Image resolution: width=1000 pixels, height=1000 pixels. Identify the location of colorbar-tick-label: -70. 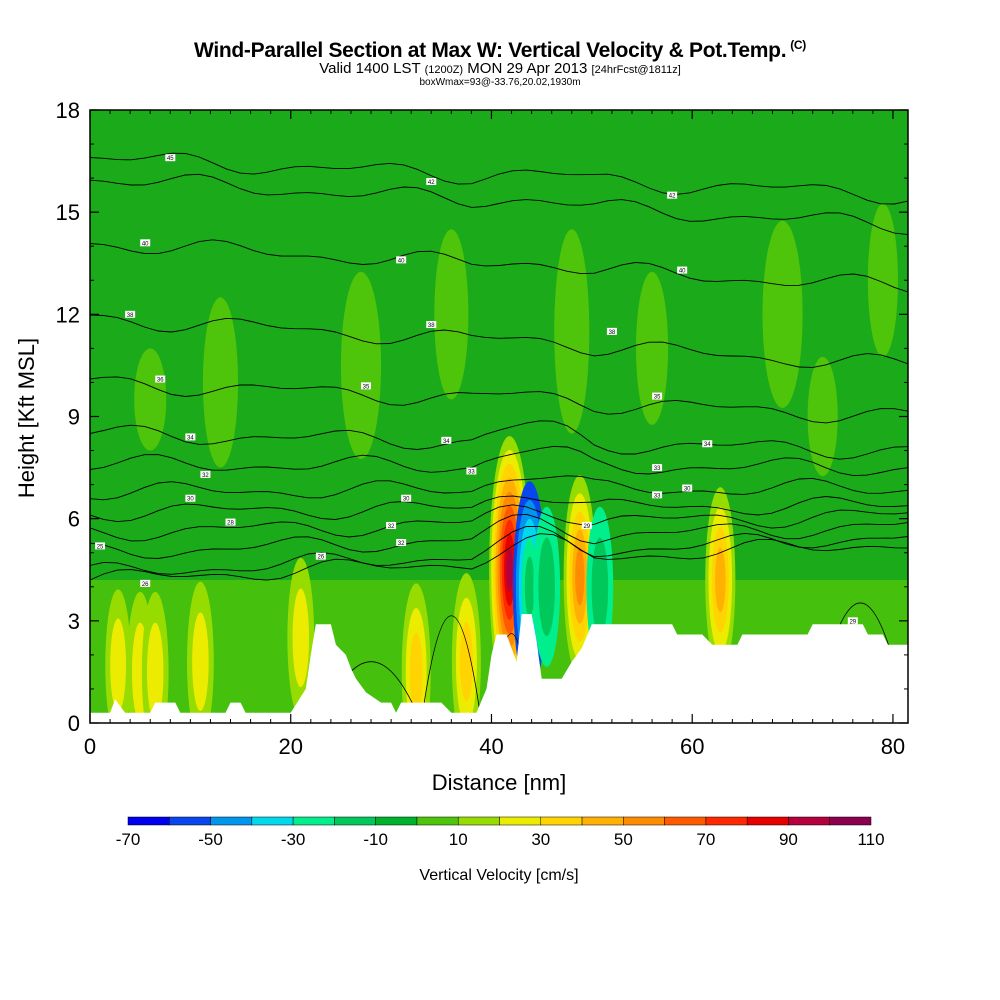
(128, 839).